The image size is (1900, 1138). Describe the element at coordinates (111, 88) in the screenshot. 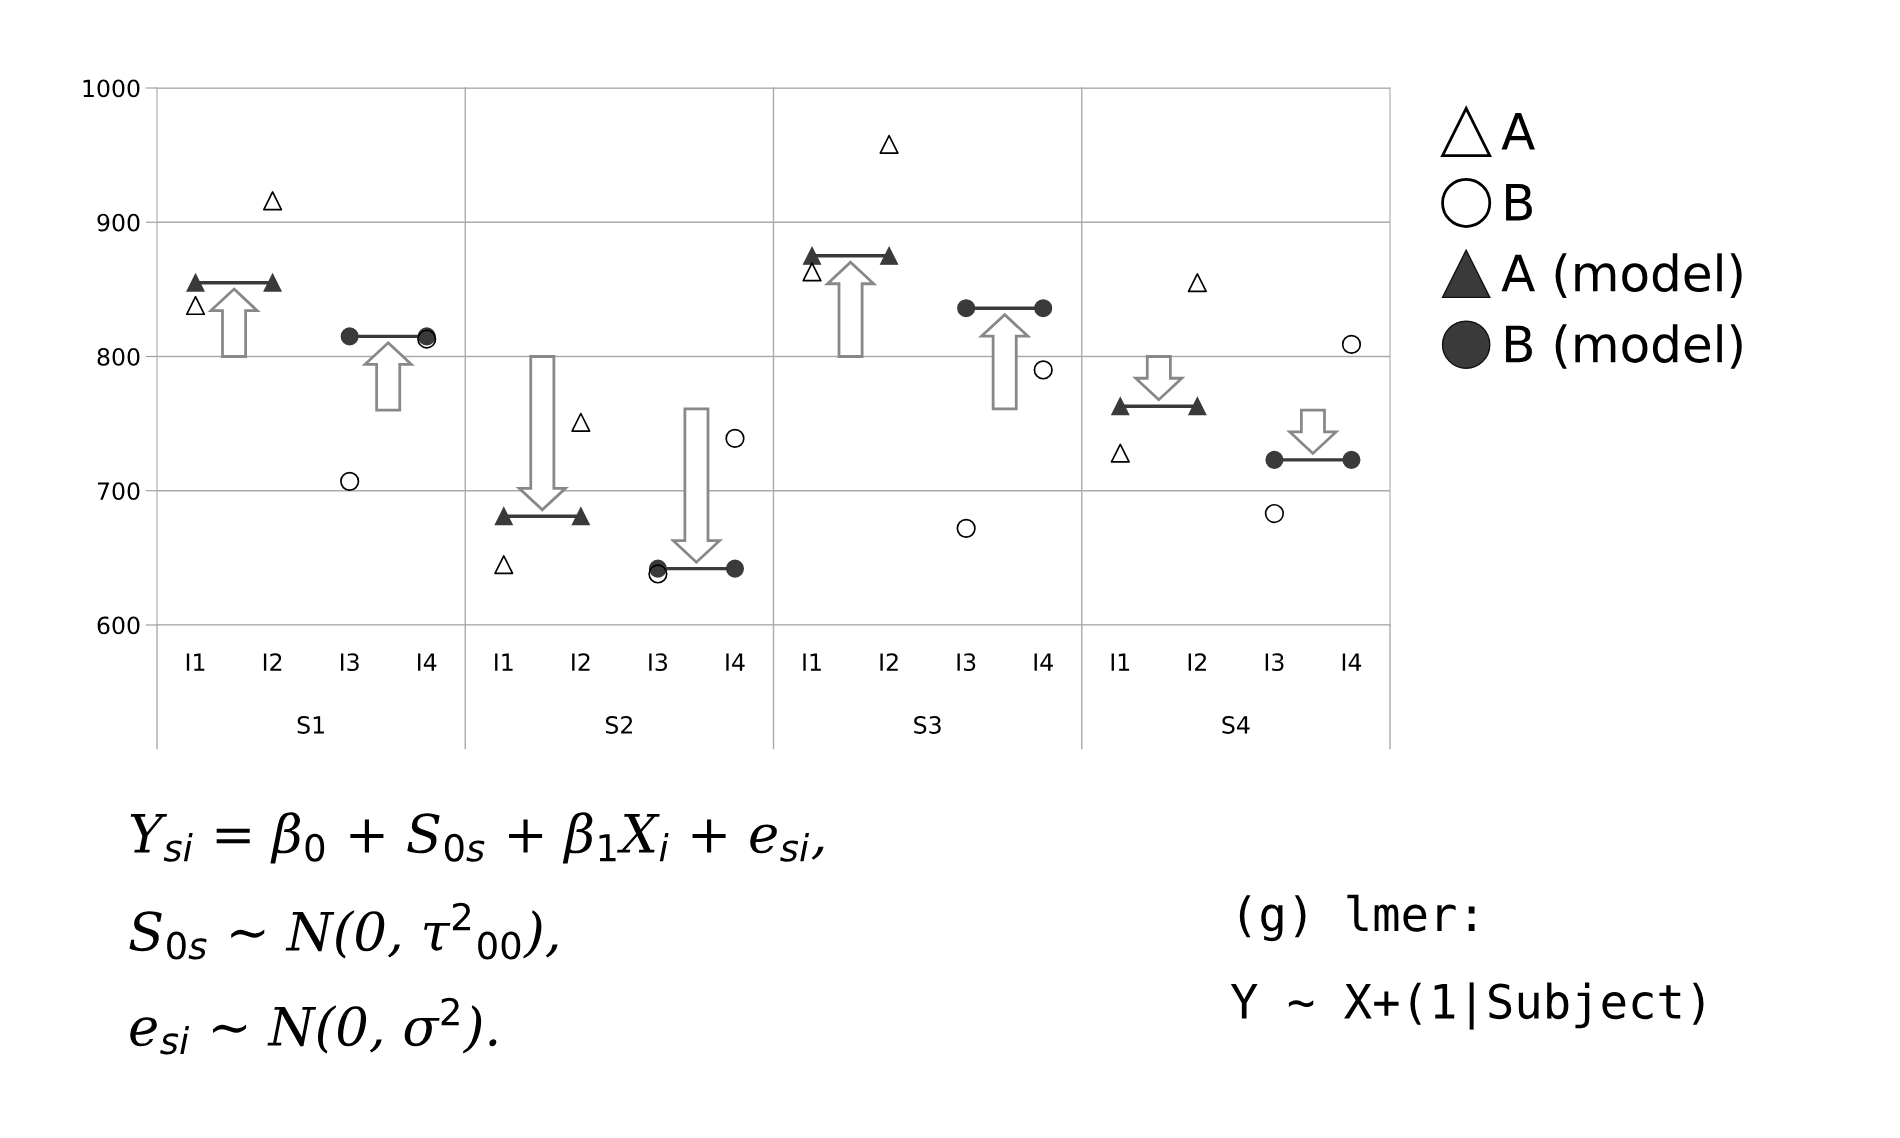

I see `y-tick-label: 1000` at that location.